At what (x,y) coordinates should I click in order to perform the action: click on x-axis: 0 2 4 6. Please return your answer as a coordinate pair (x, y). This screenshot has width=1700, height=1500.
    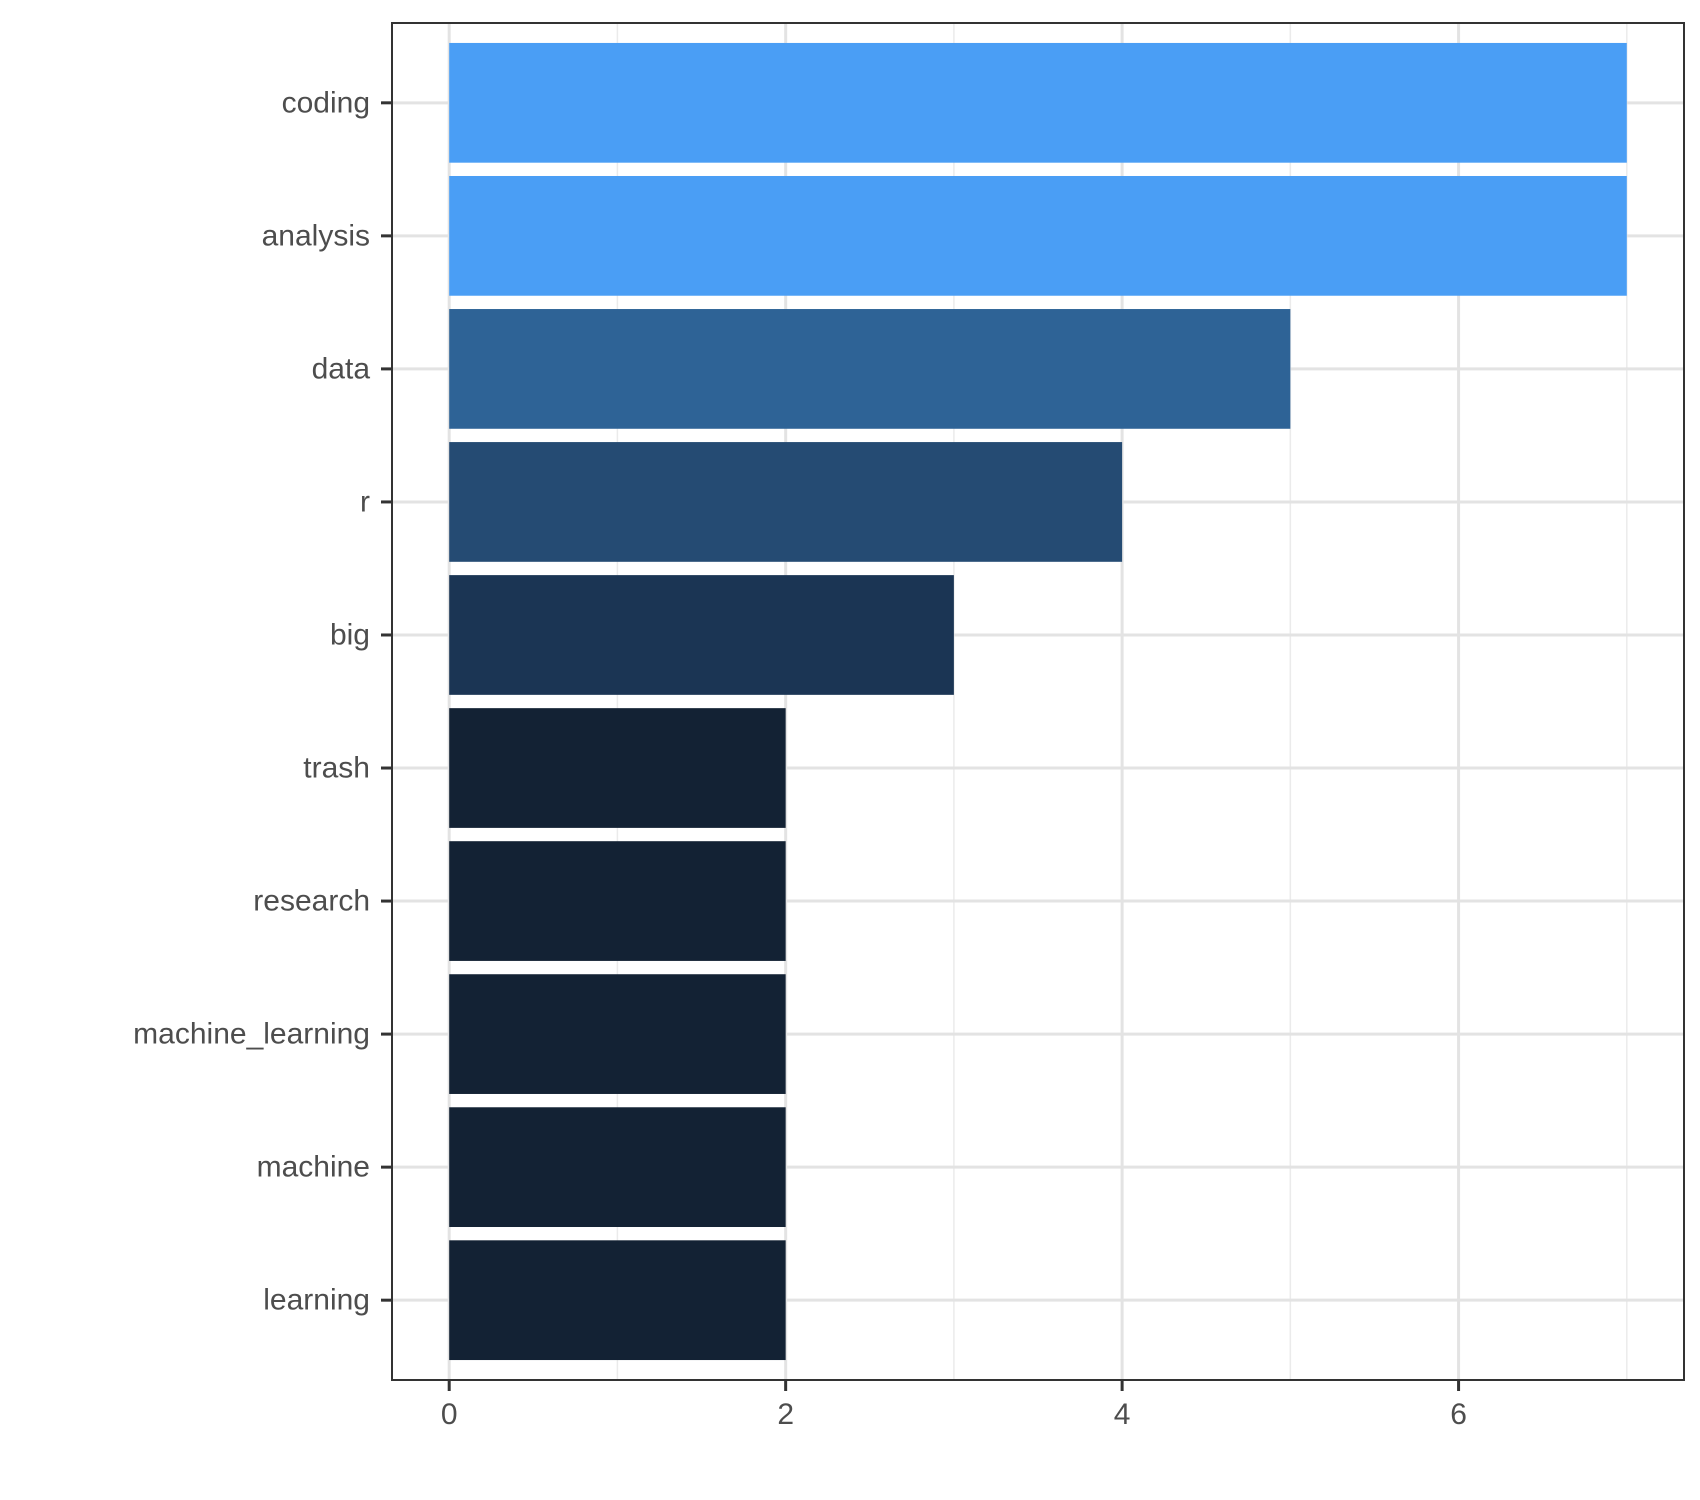
    Looking at the image, I should click on (954, 1405).